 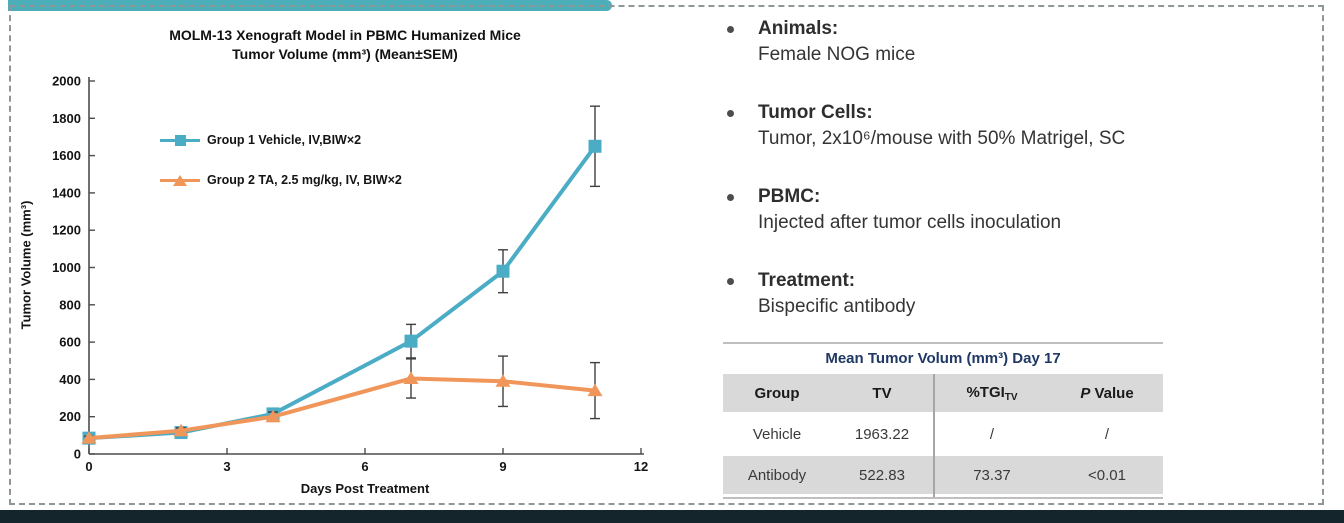 What do you see at coordinates (815, 112) in the screenshot?
I see `bullet-heading: Tumor Cells:` at bounding box center [815, 112].